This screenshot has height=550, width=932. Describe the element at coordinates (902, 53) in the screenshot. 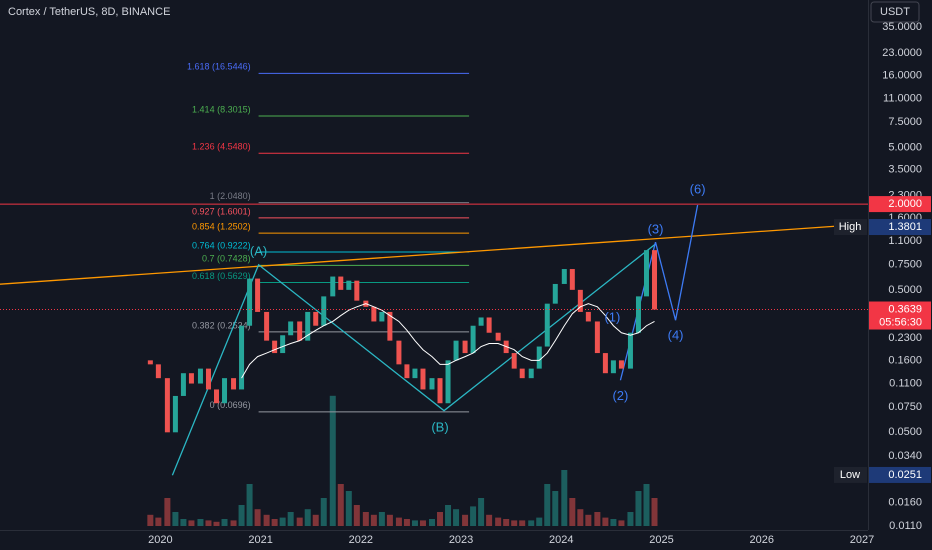

I see `y-tick-label: 23.0000` at that location.